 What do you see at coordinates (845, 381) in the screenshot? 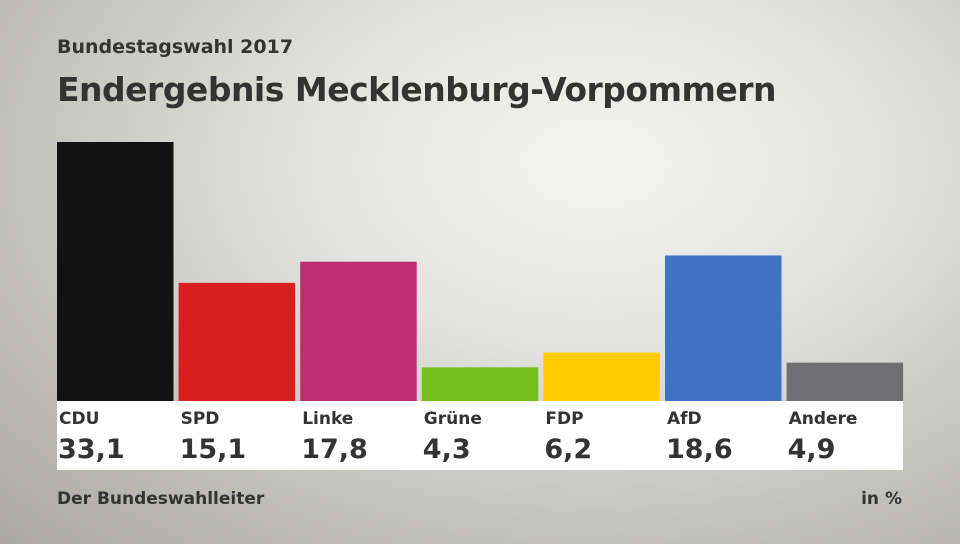
I see `bar-andere` at bounding box center [845, 381].